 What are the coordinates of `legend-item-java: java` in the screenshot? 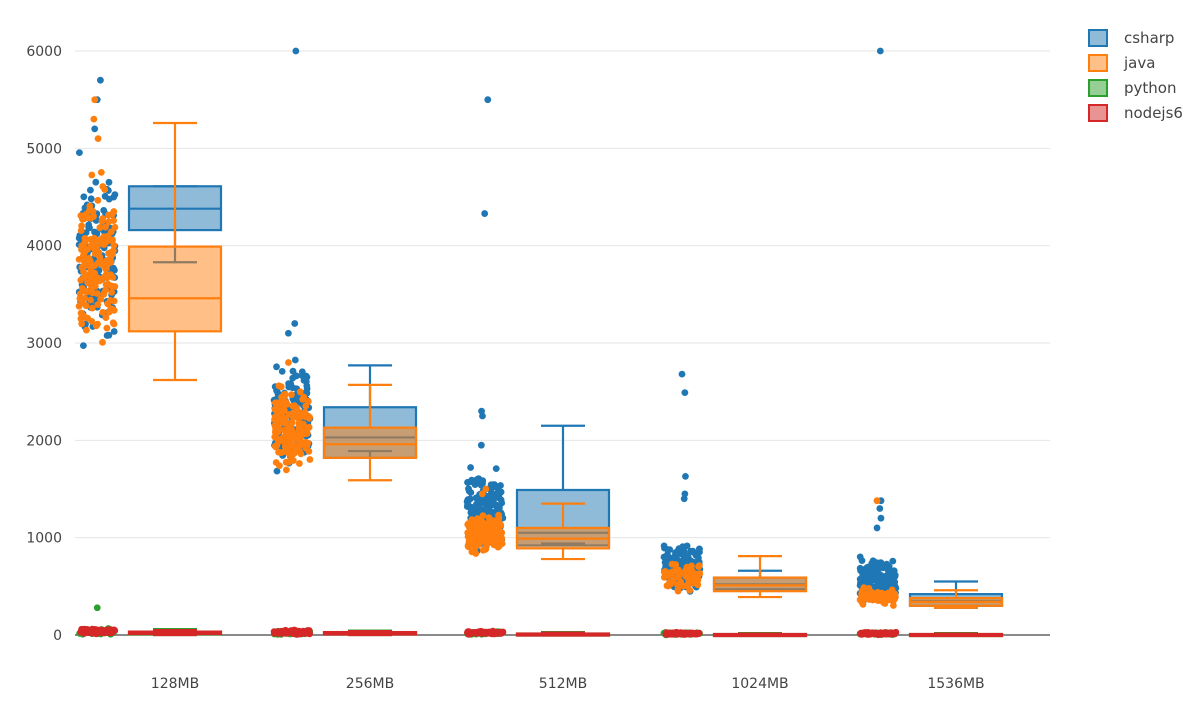 It's located at (1121, 63).